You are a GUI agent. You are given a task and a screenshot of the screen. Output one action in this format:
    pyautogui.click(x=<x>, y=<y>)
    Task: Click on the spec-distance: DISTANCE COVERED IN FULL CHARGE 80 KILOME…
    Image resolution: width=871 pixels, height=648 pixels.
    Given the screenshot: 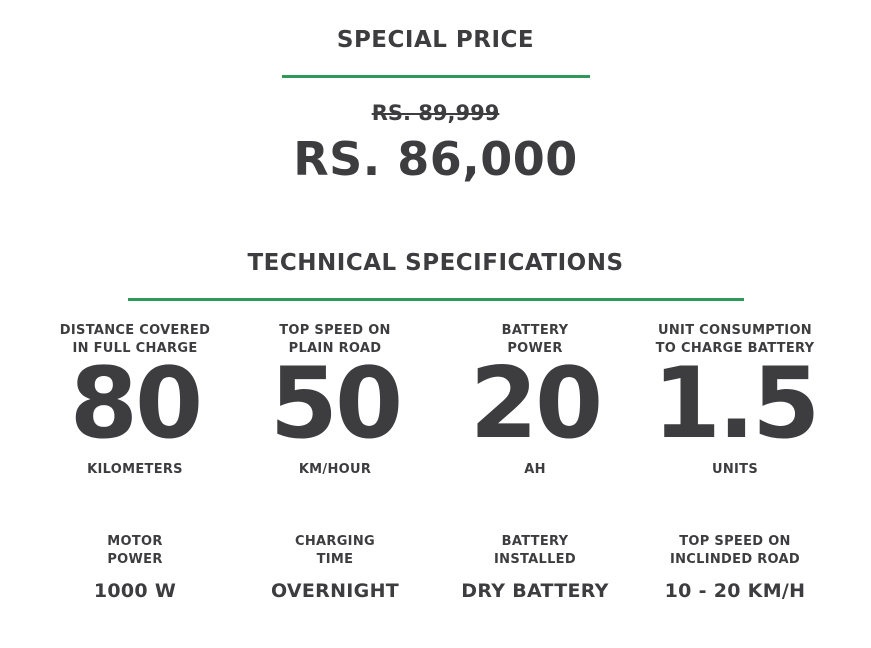 What is the action you would take?
    pyautogui.click(x=135, y=400)
    